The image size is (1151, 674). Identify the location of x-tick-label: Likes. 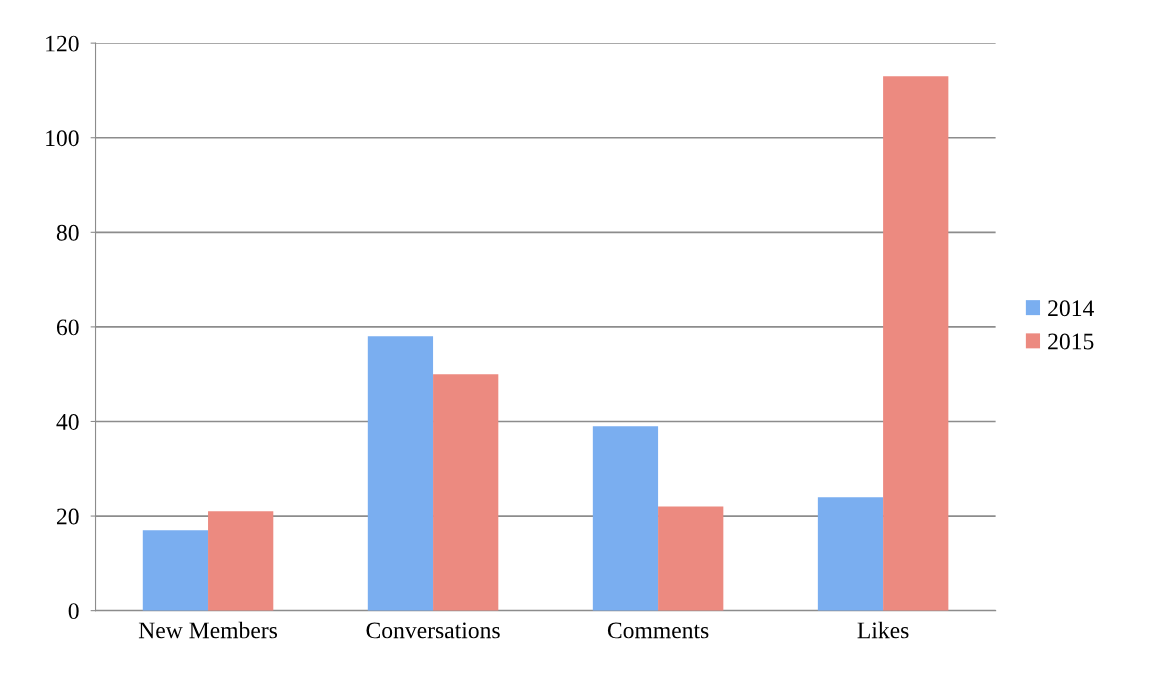
(883, 630).